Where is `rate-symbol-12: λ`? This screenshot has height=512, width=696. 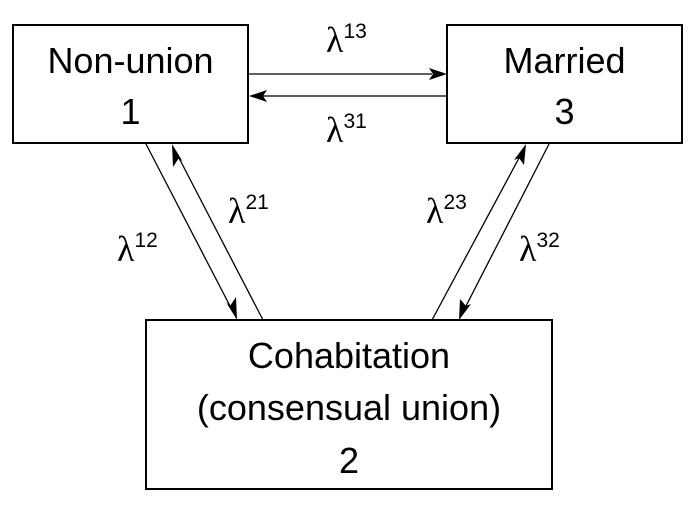 rate-symbol-12: λ is located at coordinates (126, 249).